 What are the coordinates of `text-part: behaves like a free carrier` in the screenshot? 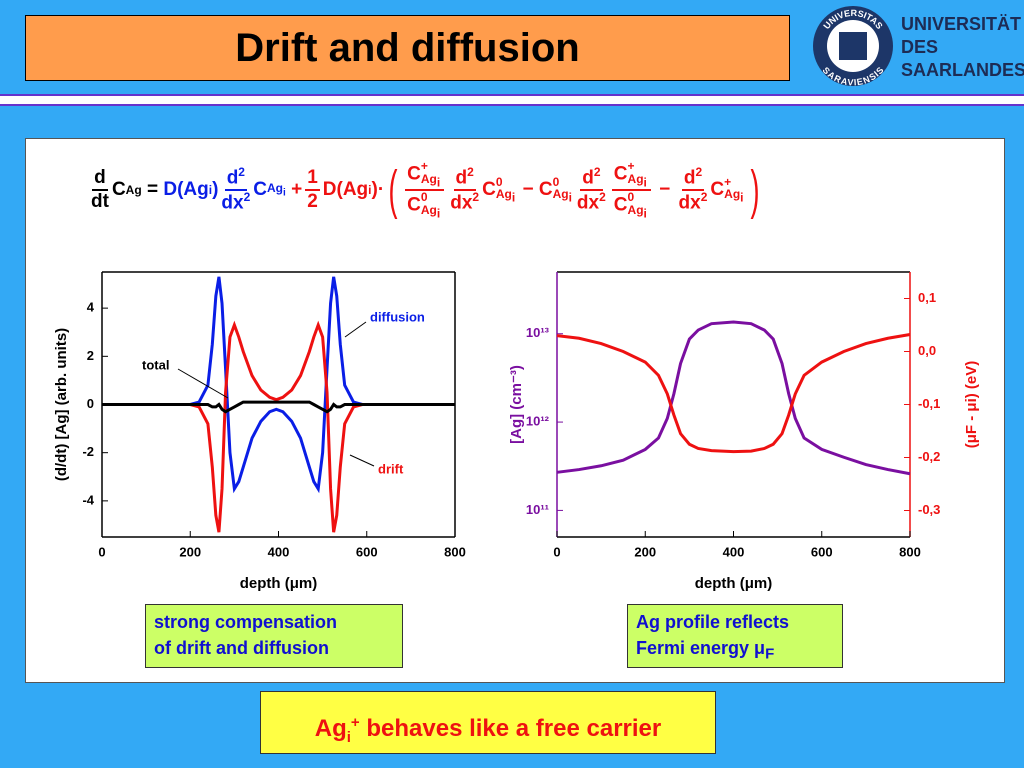 It's located at (510, 728).